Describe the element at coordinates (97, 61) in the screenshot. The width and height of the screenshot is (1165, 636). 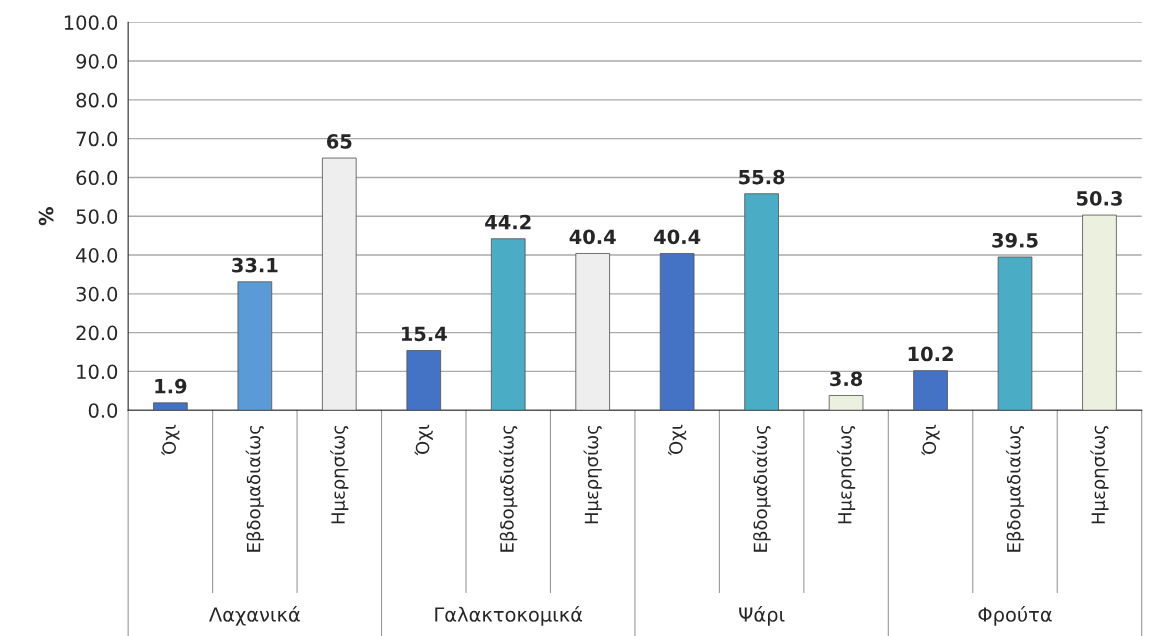
I see `y-tick-label: 90.0` at that location.